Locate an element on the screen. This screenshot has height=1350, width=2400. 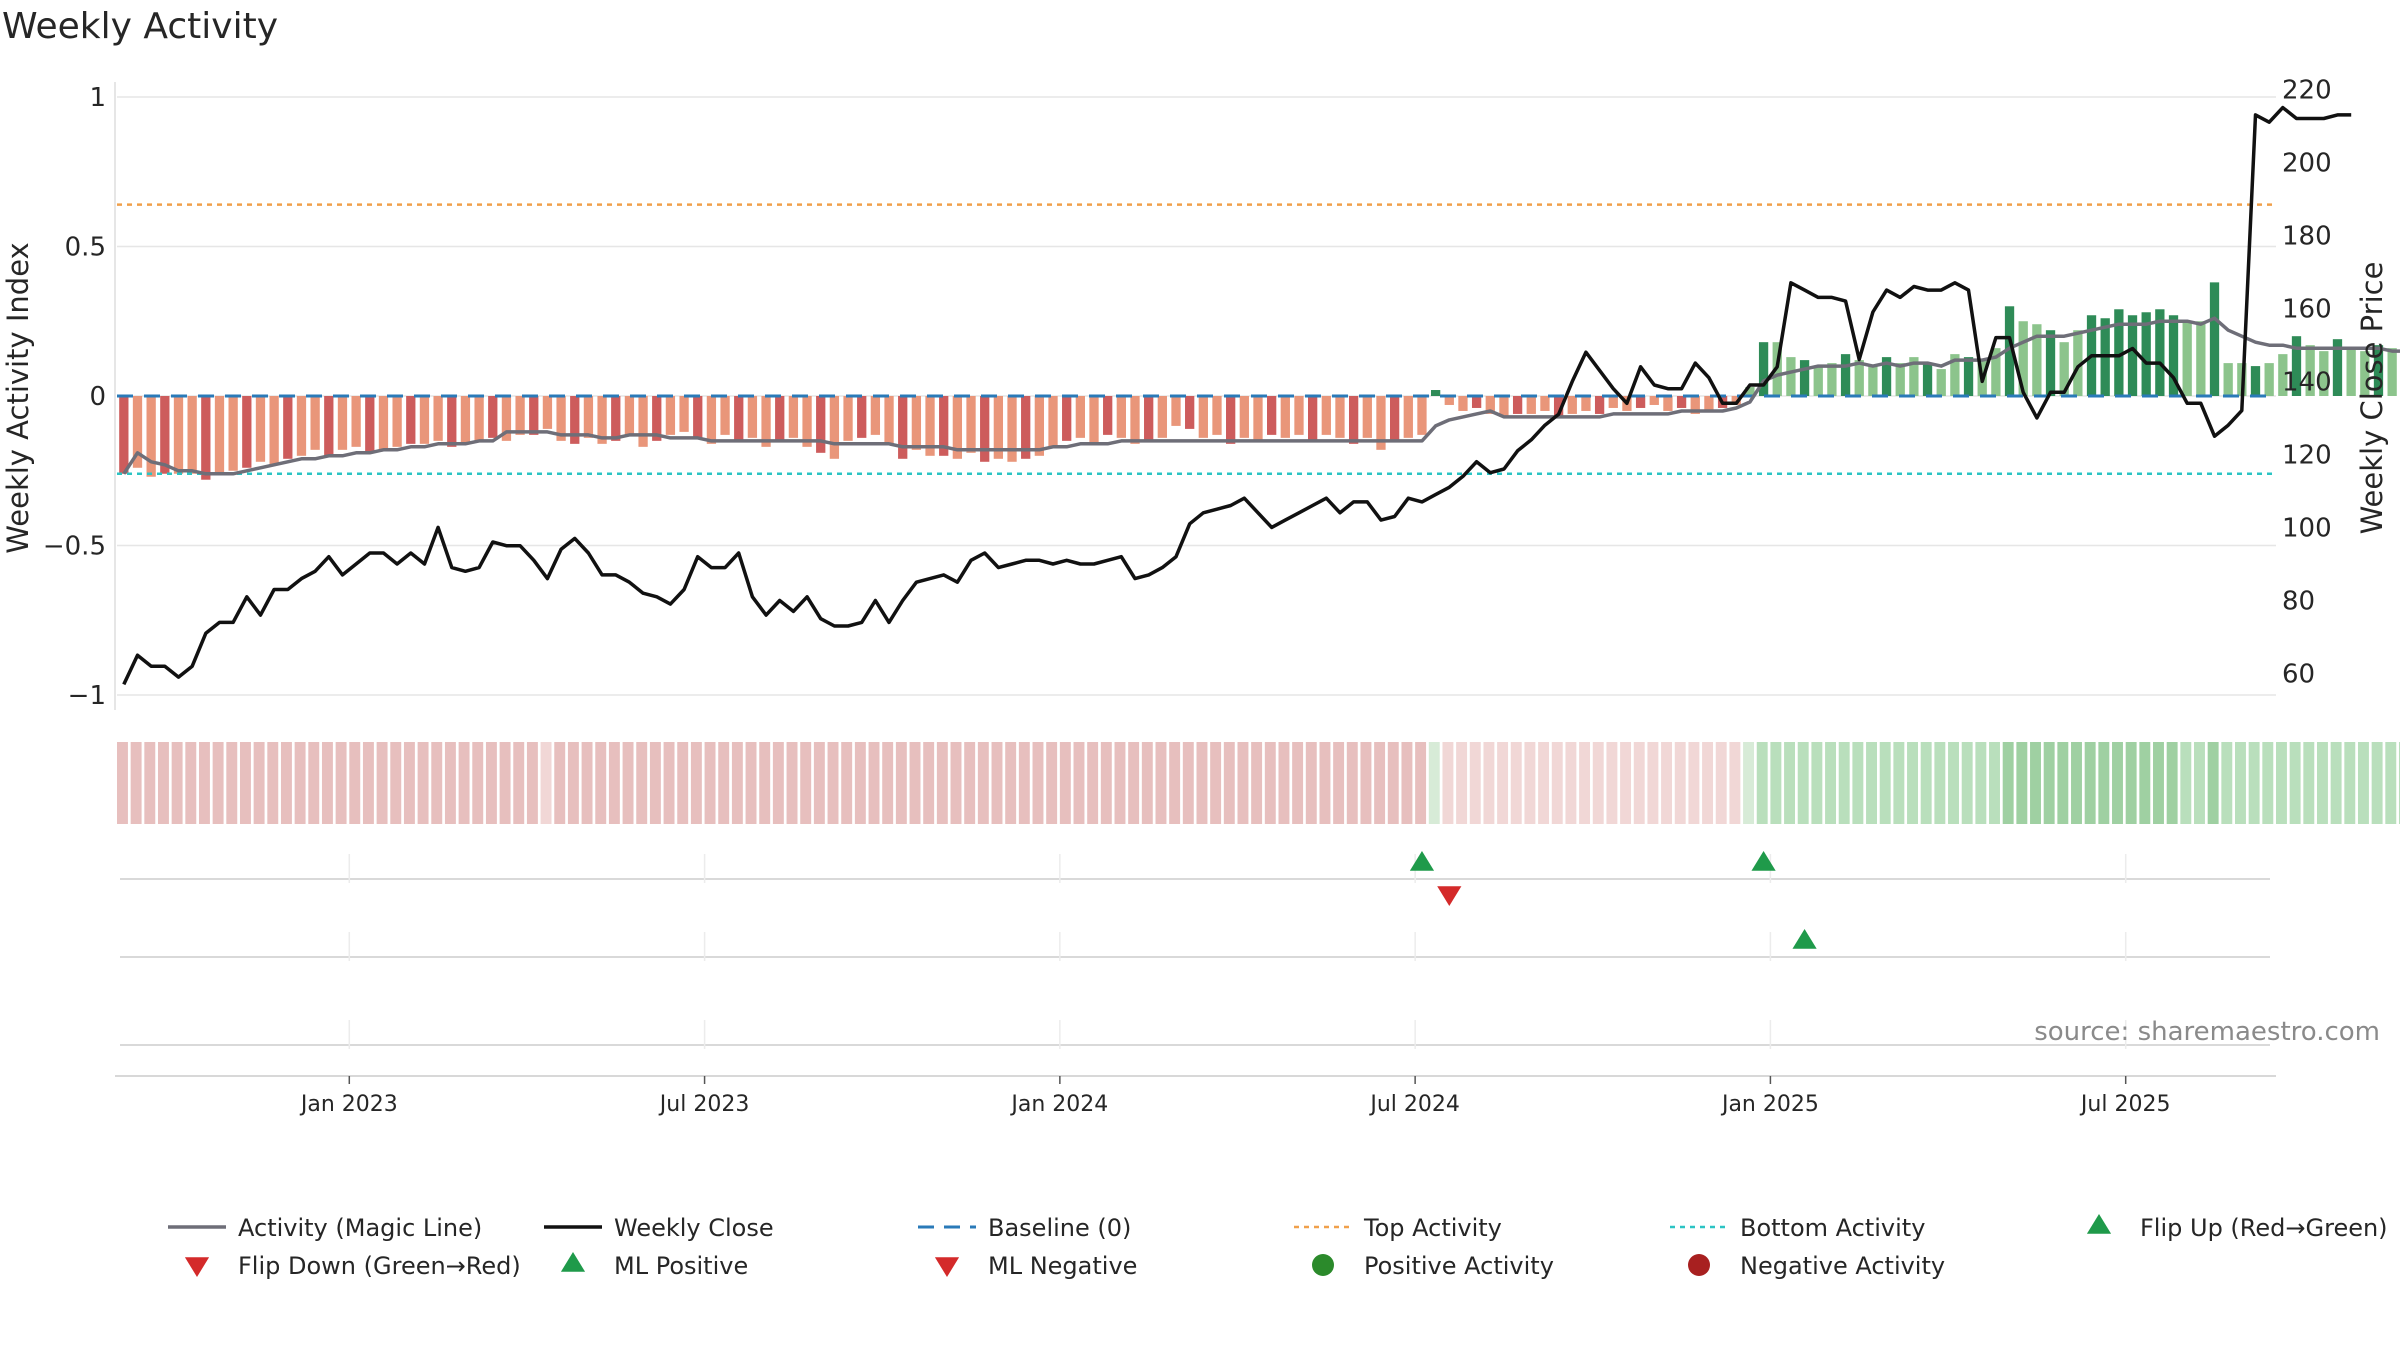
x-tick-label: Jul 2023 is located at coordinates (704, 1104).